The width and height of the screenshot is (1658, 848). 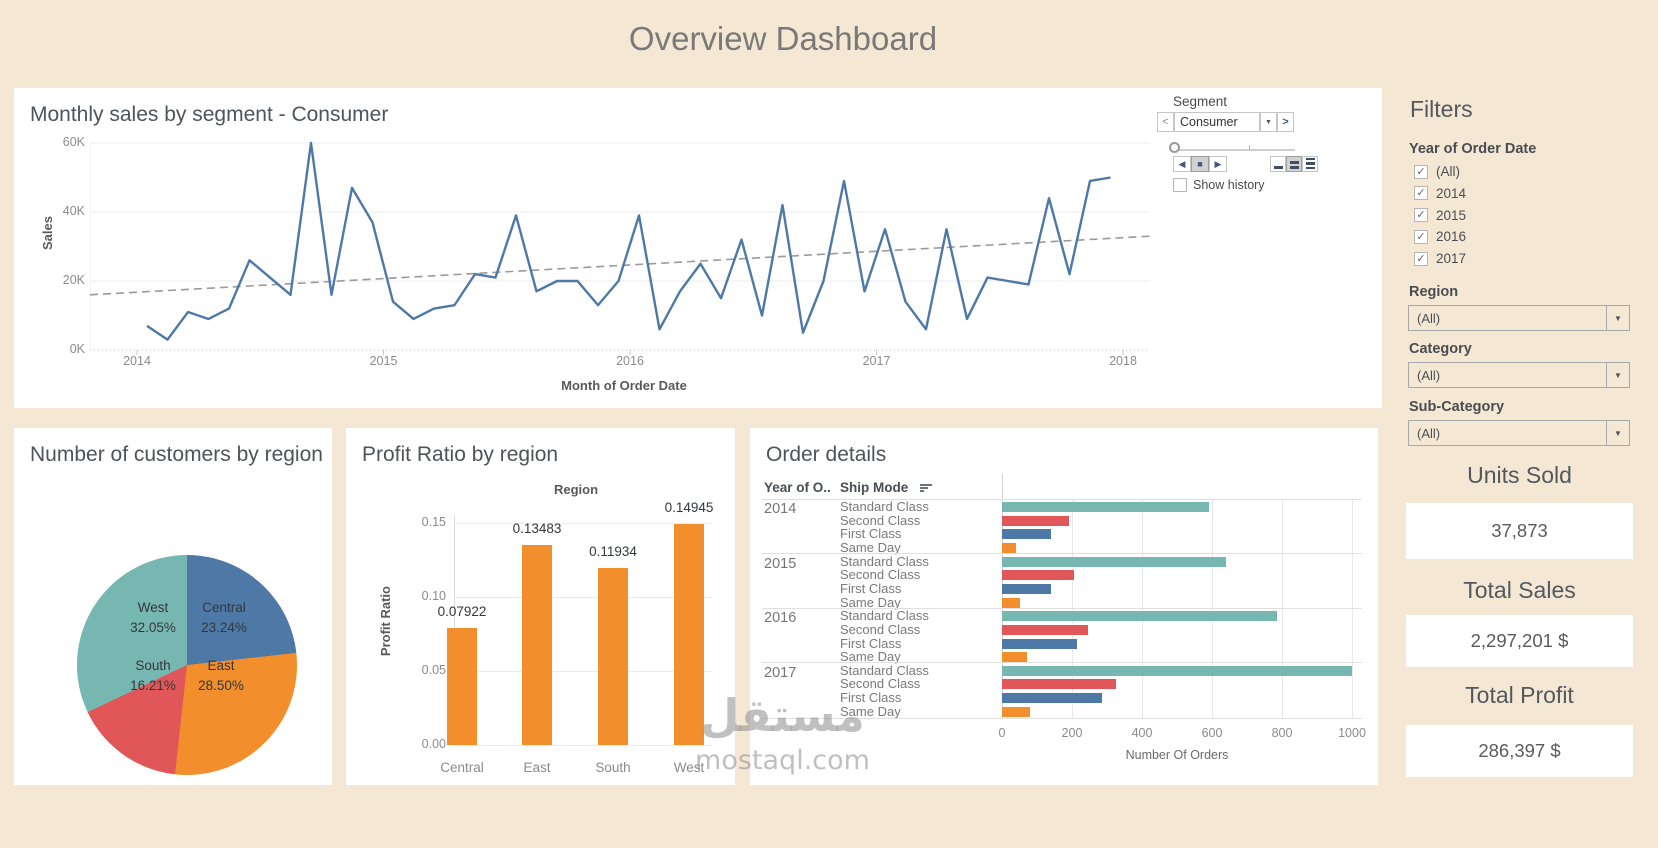 What do you see at coordinates (1451, 215) in the screenshot?
I see `year-checkbox-label: 2015` at bounding box center [1451, 215].